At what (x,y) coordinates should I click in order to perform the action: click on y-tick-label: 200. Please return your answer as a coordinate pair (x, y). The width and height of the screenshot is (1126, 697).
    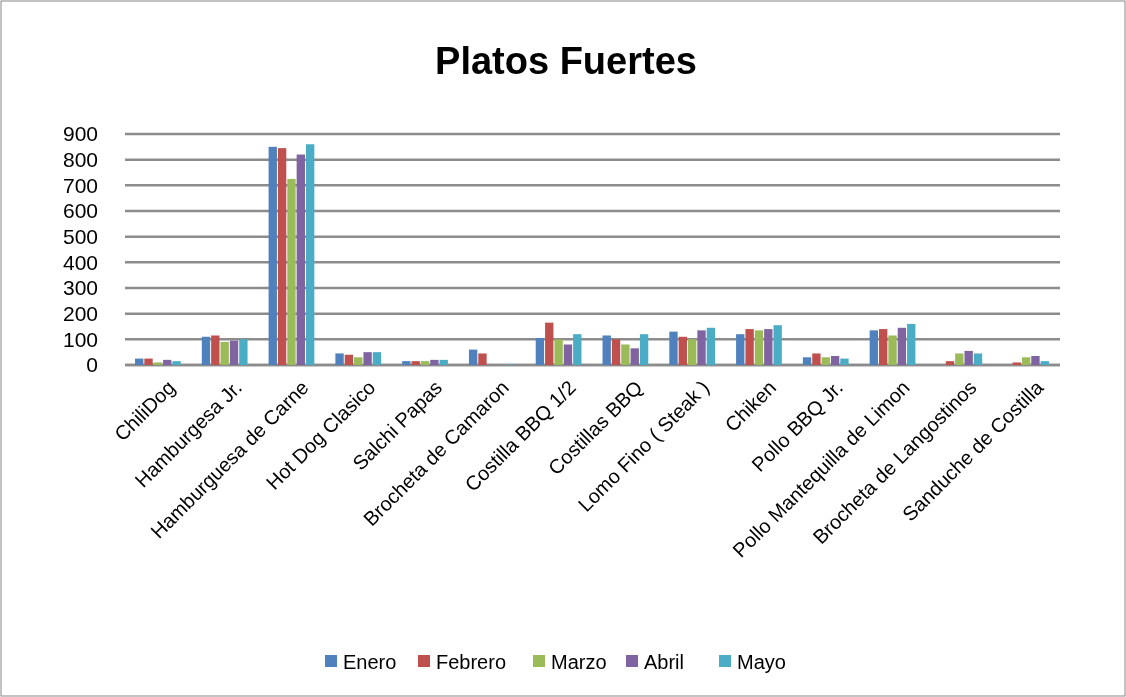
    Looking at the image, I should click on (80, 314).